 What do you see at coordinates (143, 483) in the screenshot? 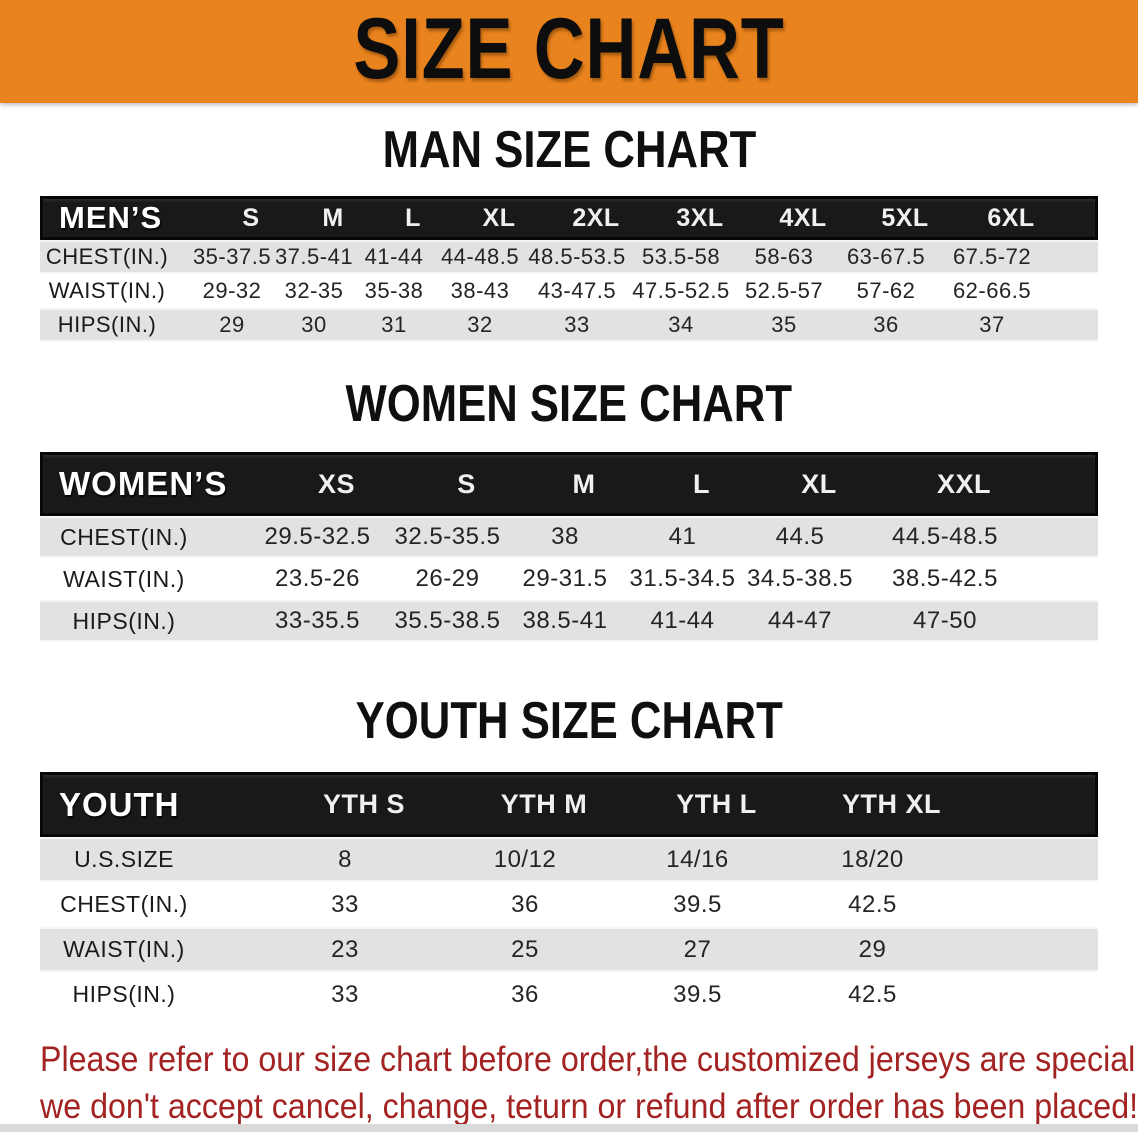
I see `table-title: WOMEN’S` at bounding box center [143, 483].